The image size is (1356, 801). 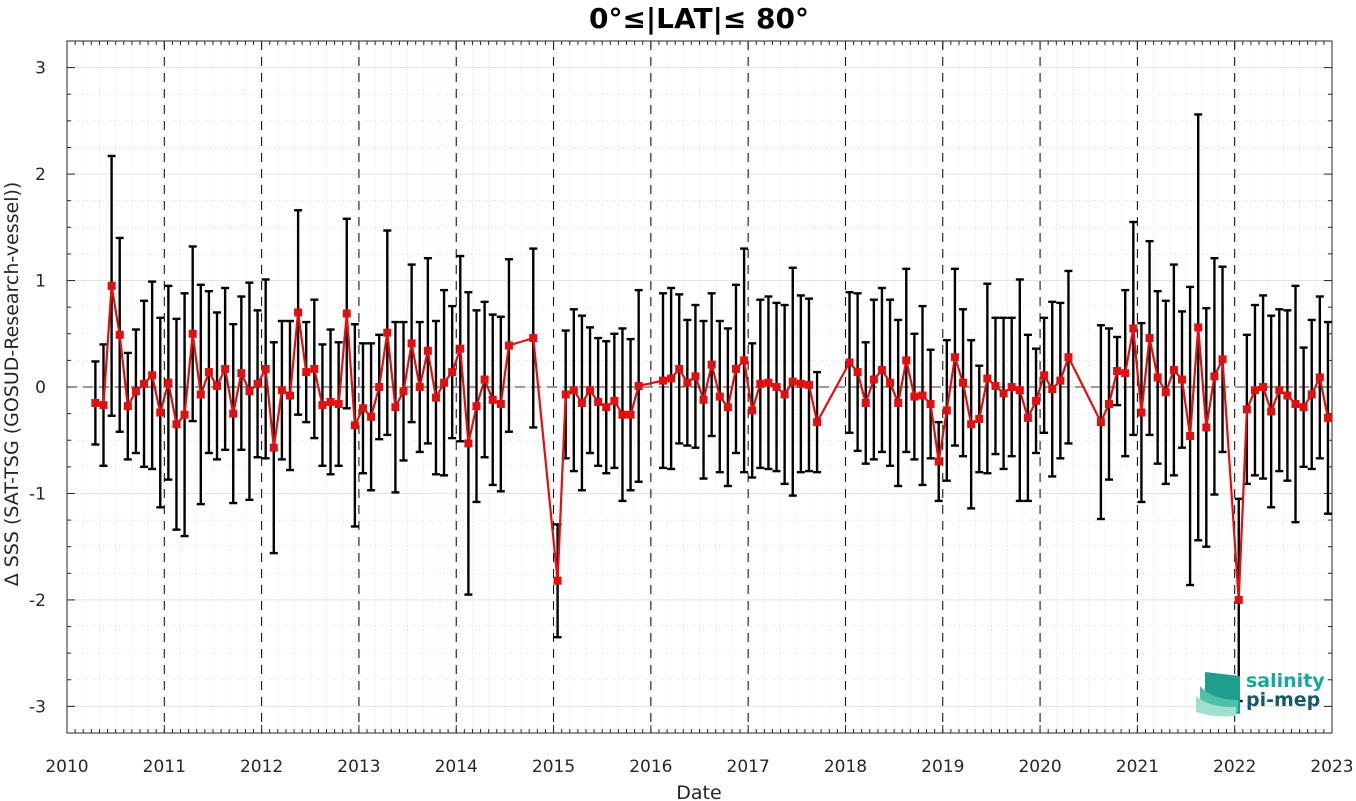 I want to click on y-tick-labels: -3 -2 -1 0 1 2 3, so click(x=37, y=388).